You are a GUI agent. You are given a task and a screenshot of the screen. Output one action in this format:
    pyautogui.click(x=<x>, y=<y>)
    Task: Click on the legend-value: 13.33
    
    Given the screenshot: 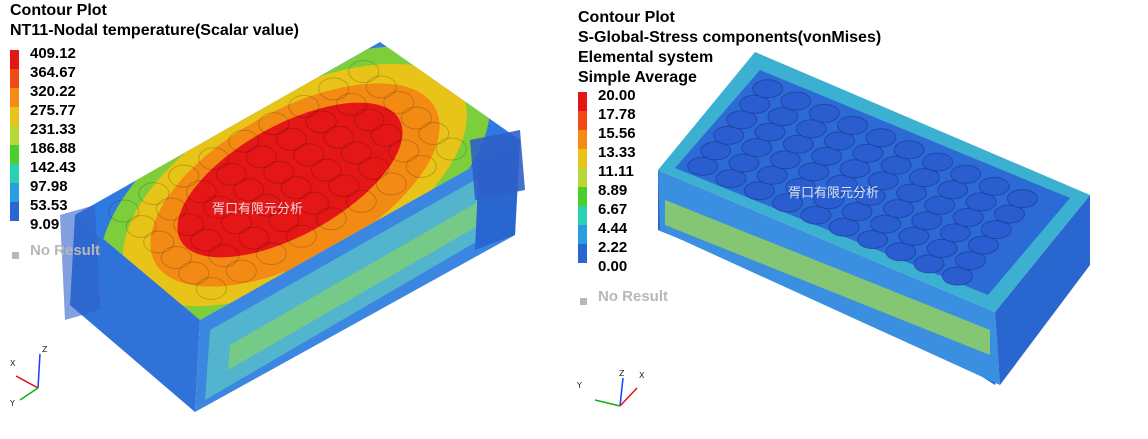 What is the action you would take?
    pyautogui.click(x=617, y=153)
    